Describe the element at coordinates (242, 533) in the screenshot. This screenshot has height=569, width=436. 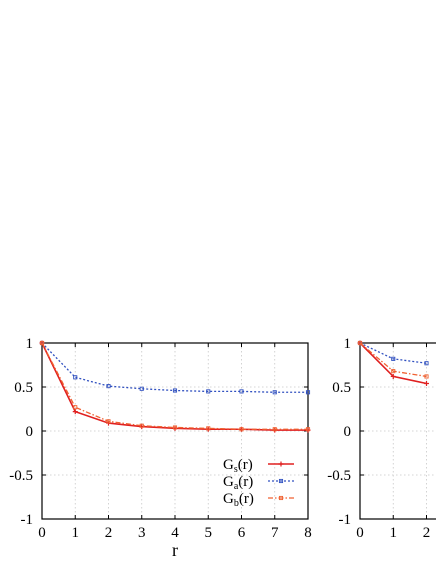
I see `x-tick-label: 6` at that location.